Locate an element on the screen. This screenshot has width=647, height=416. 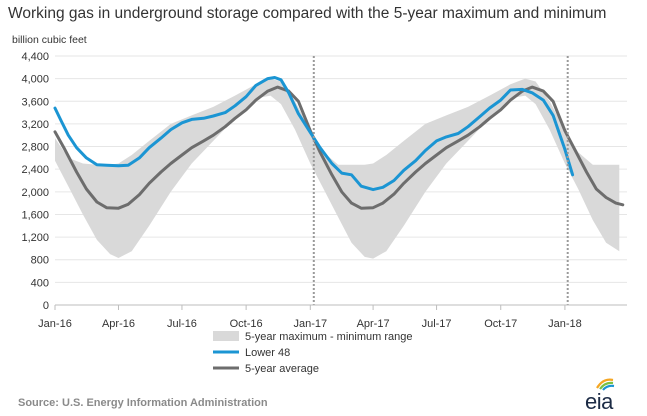
legend-label: Lower 48 is located at coordinates (267, 353).